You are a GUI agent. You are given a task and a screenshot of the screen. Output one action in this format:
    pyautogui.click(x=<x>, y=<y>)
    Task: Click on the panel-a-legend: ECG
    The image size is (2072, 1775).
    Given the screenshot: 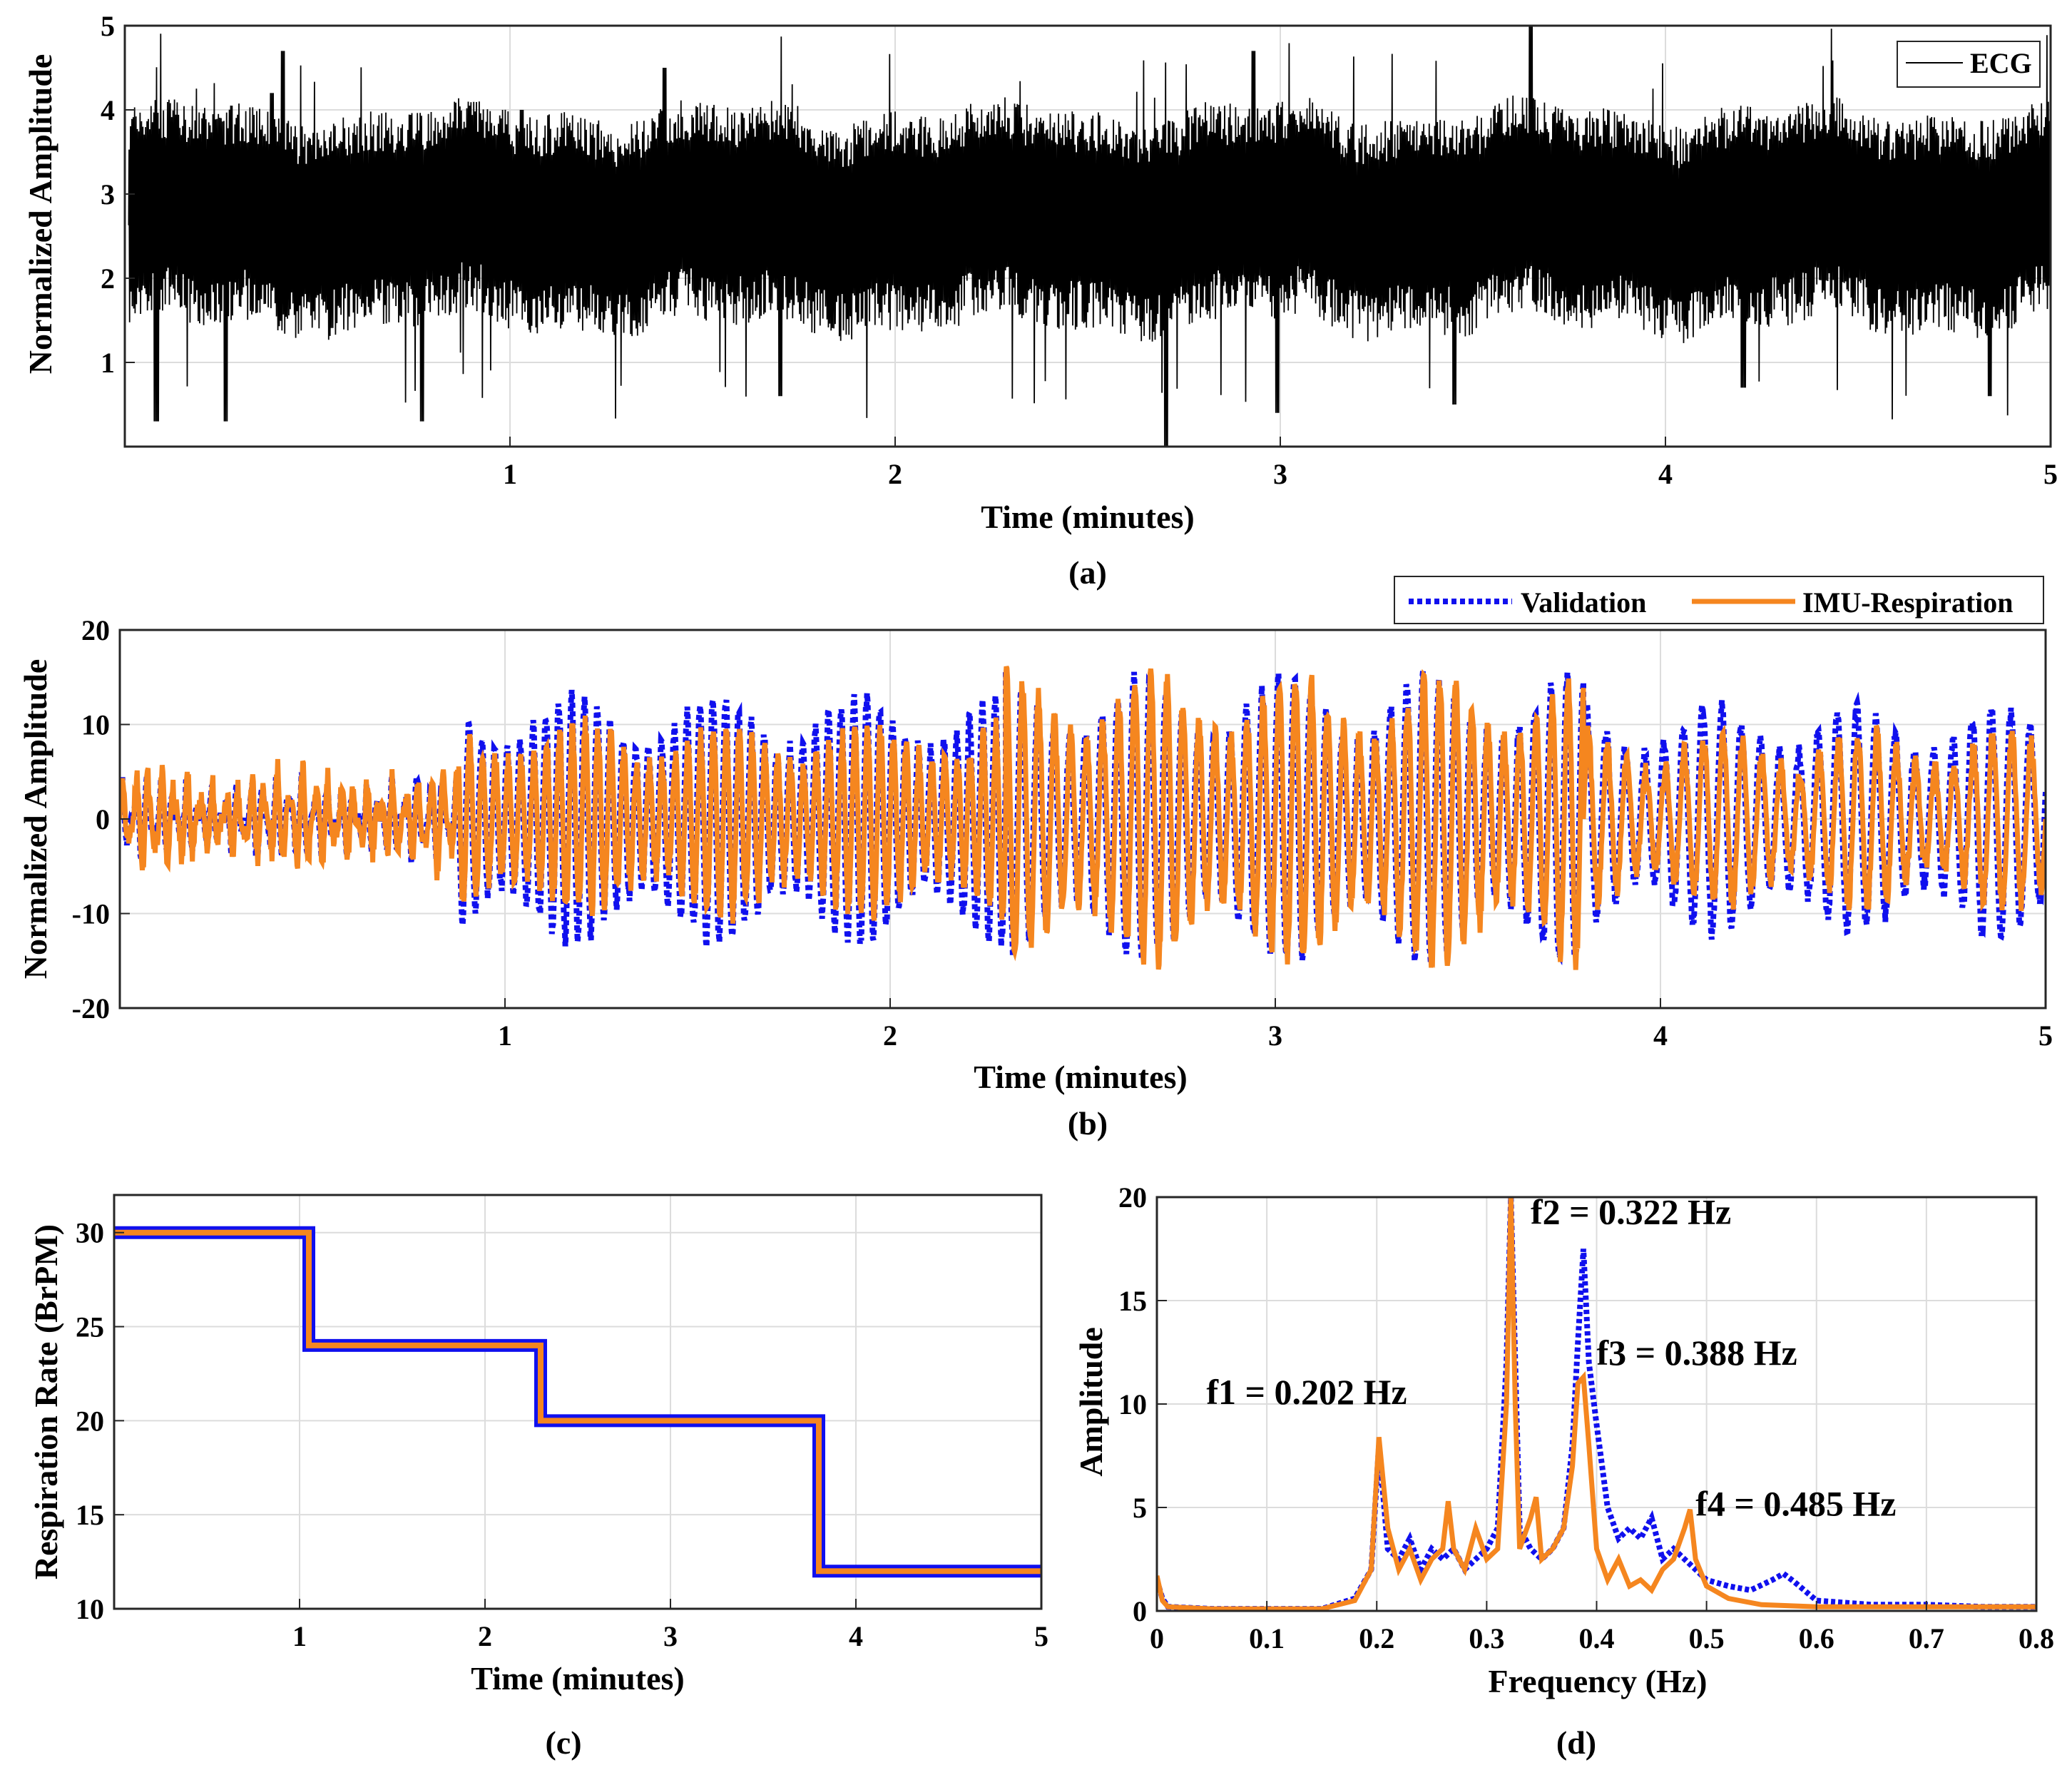 What is the action you would take?
    pyautogui.click(x=1969, y=64)
    